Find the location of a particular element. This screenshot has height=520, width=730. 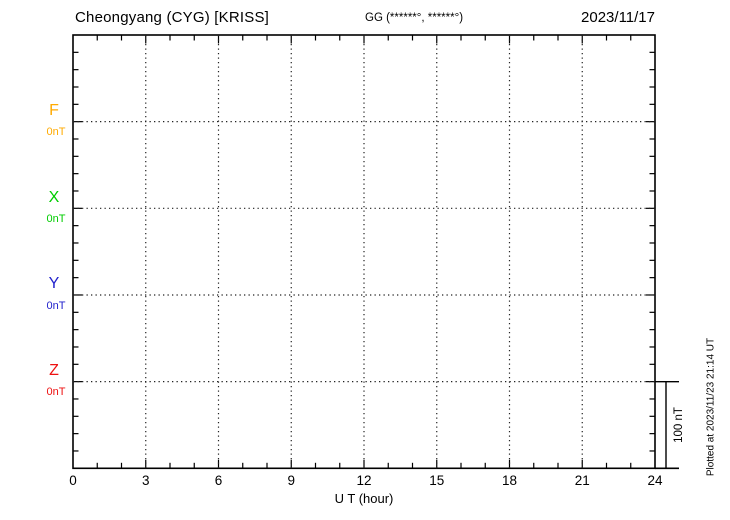

page-title: Cheongyang (CYG) [KRISS] is located at coordinates (172, 17).